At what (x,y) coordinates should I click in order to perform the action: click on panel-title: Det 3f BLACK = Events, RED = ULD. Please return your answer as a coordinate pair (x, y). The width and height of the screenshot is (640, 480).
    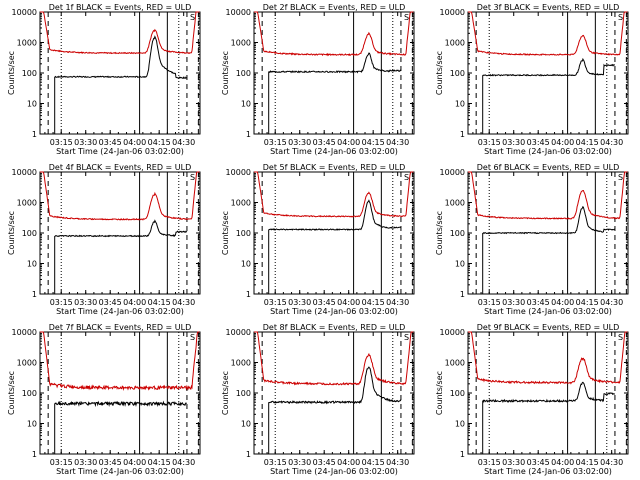
    Looking at the image, I should click on (548, 7).